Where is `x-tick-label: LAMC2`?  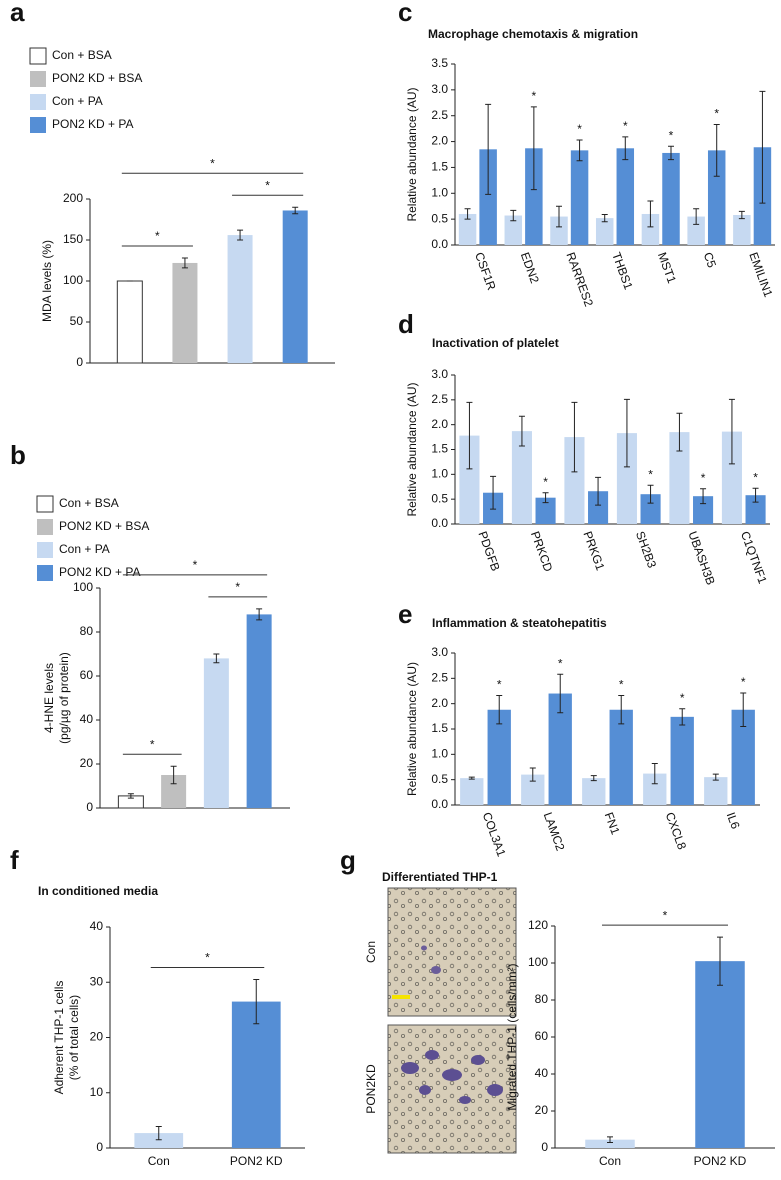
x-tick-label: LAMC2 is located at coordinates (554, 831).